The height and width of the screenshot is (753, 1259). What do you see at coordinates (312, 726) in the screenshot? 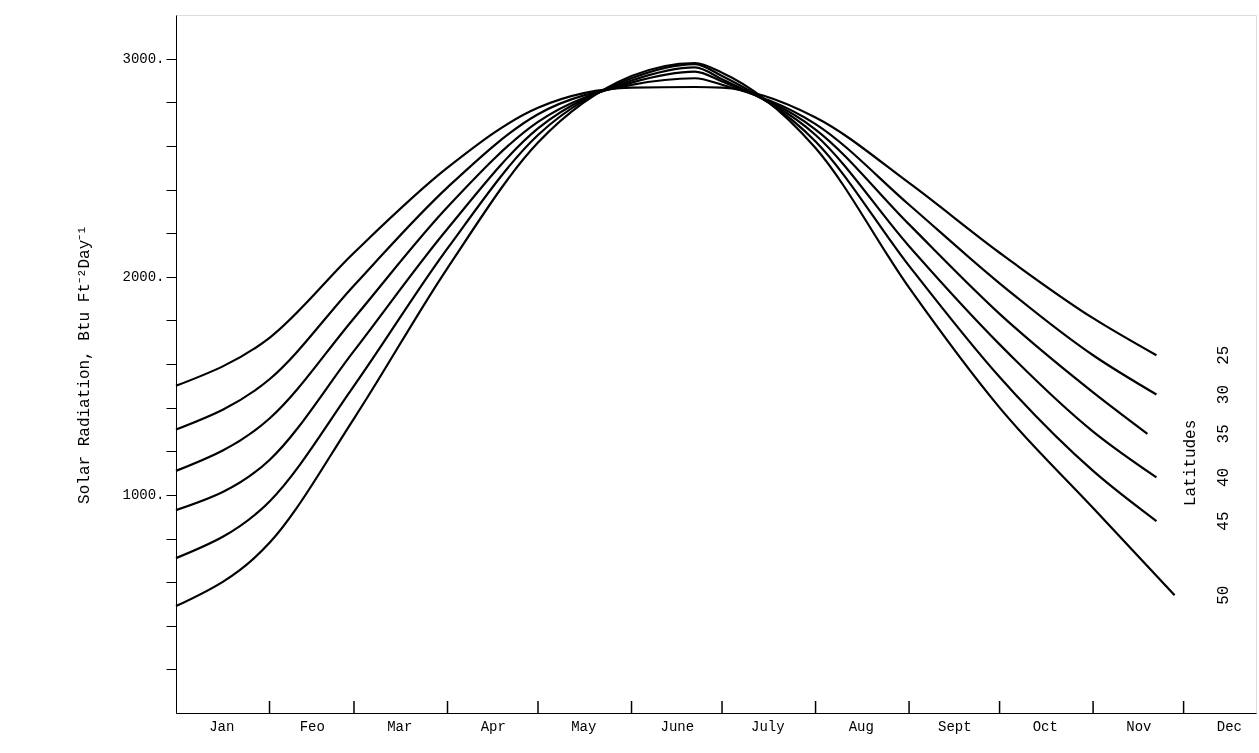
I see `x-tick-label: Feo` at bounding box center [312, 726].